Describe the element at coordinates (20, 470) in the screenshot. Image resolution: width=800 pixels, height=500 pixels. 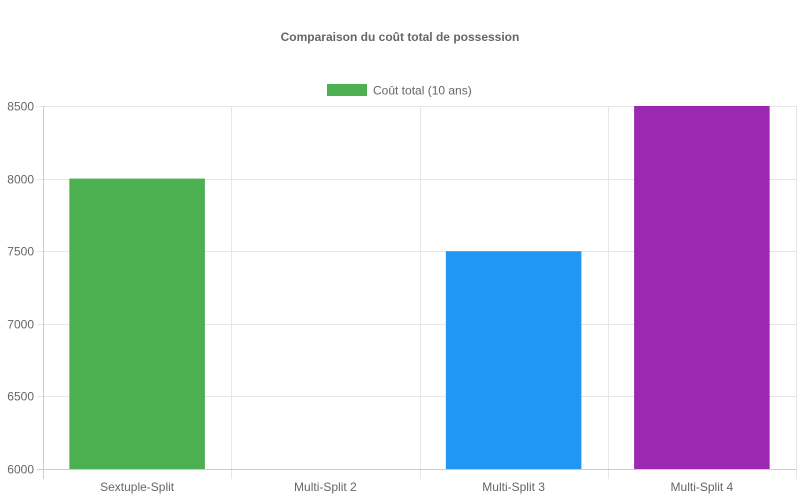
I see `y-tick-label: 6000` at that location.